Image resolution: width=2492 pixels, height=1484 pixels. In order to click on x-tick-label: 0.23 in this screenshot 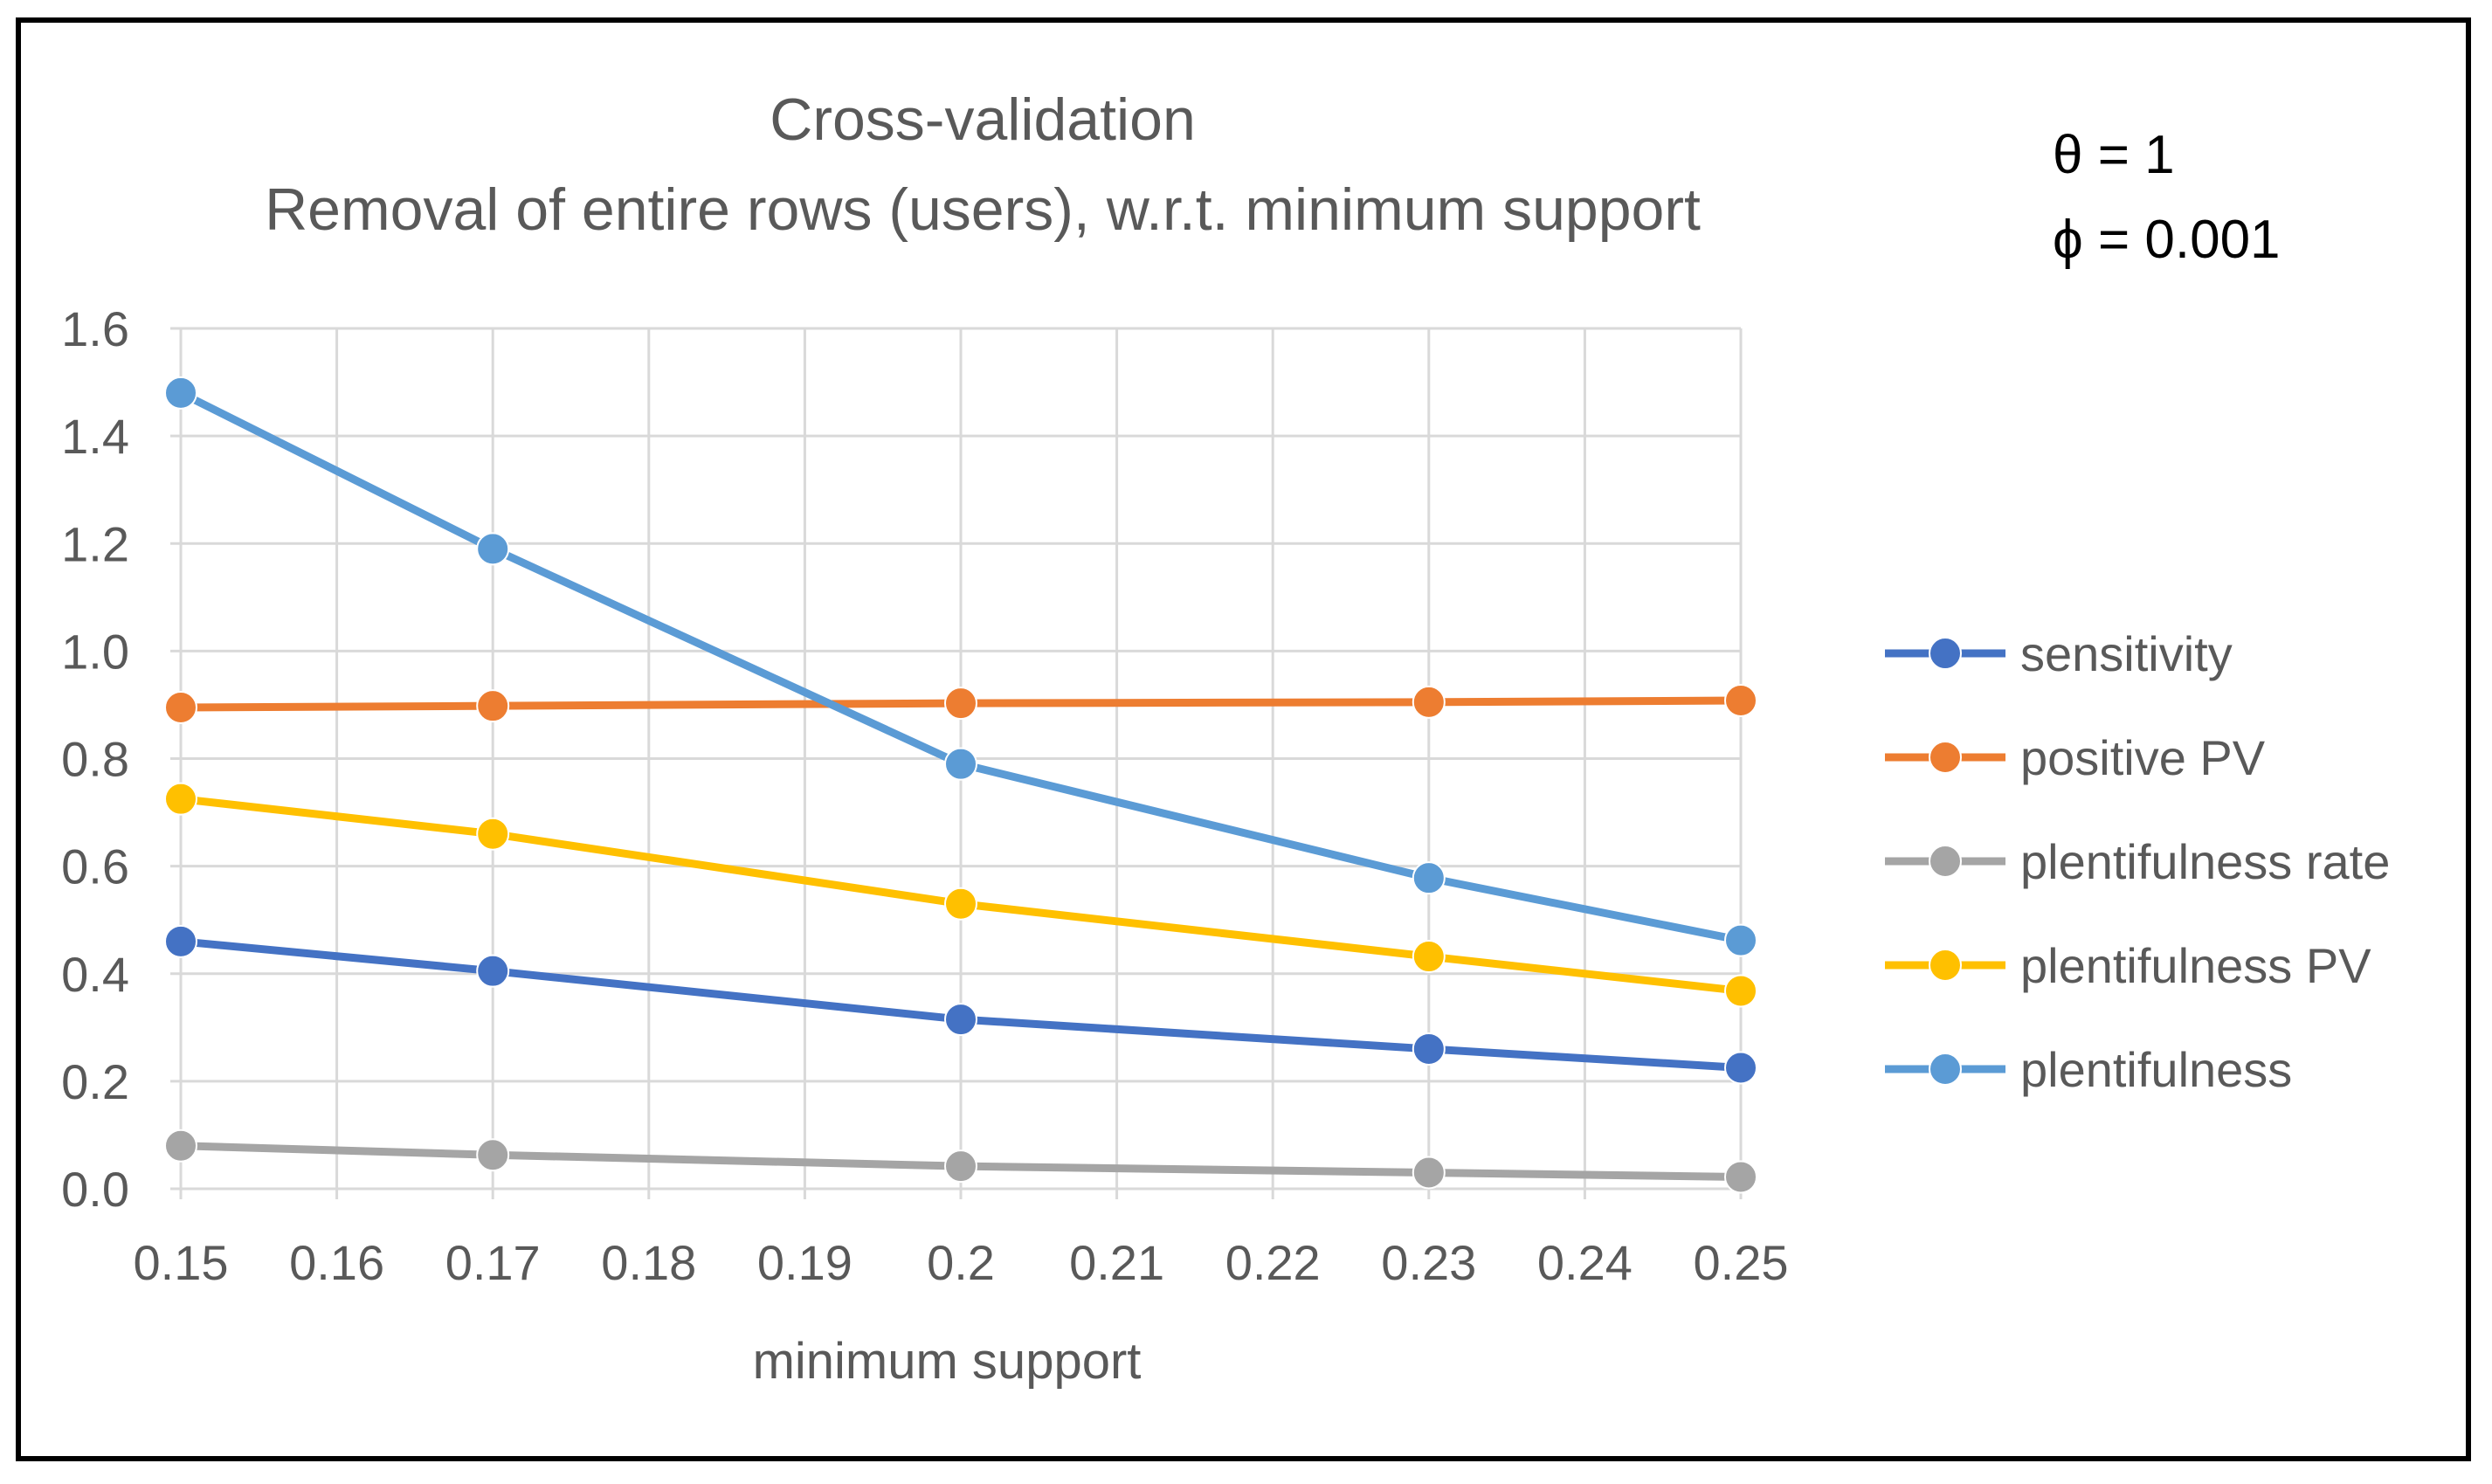, I will do `click(1428, 1262)`.